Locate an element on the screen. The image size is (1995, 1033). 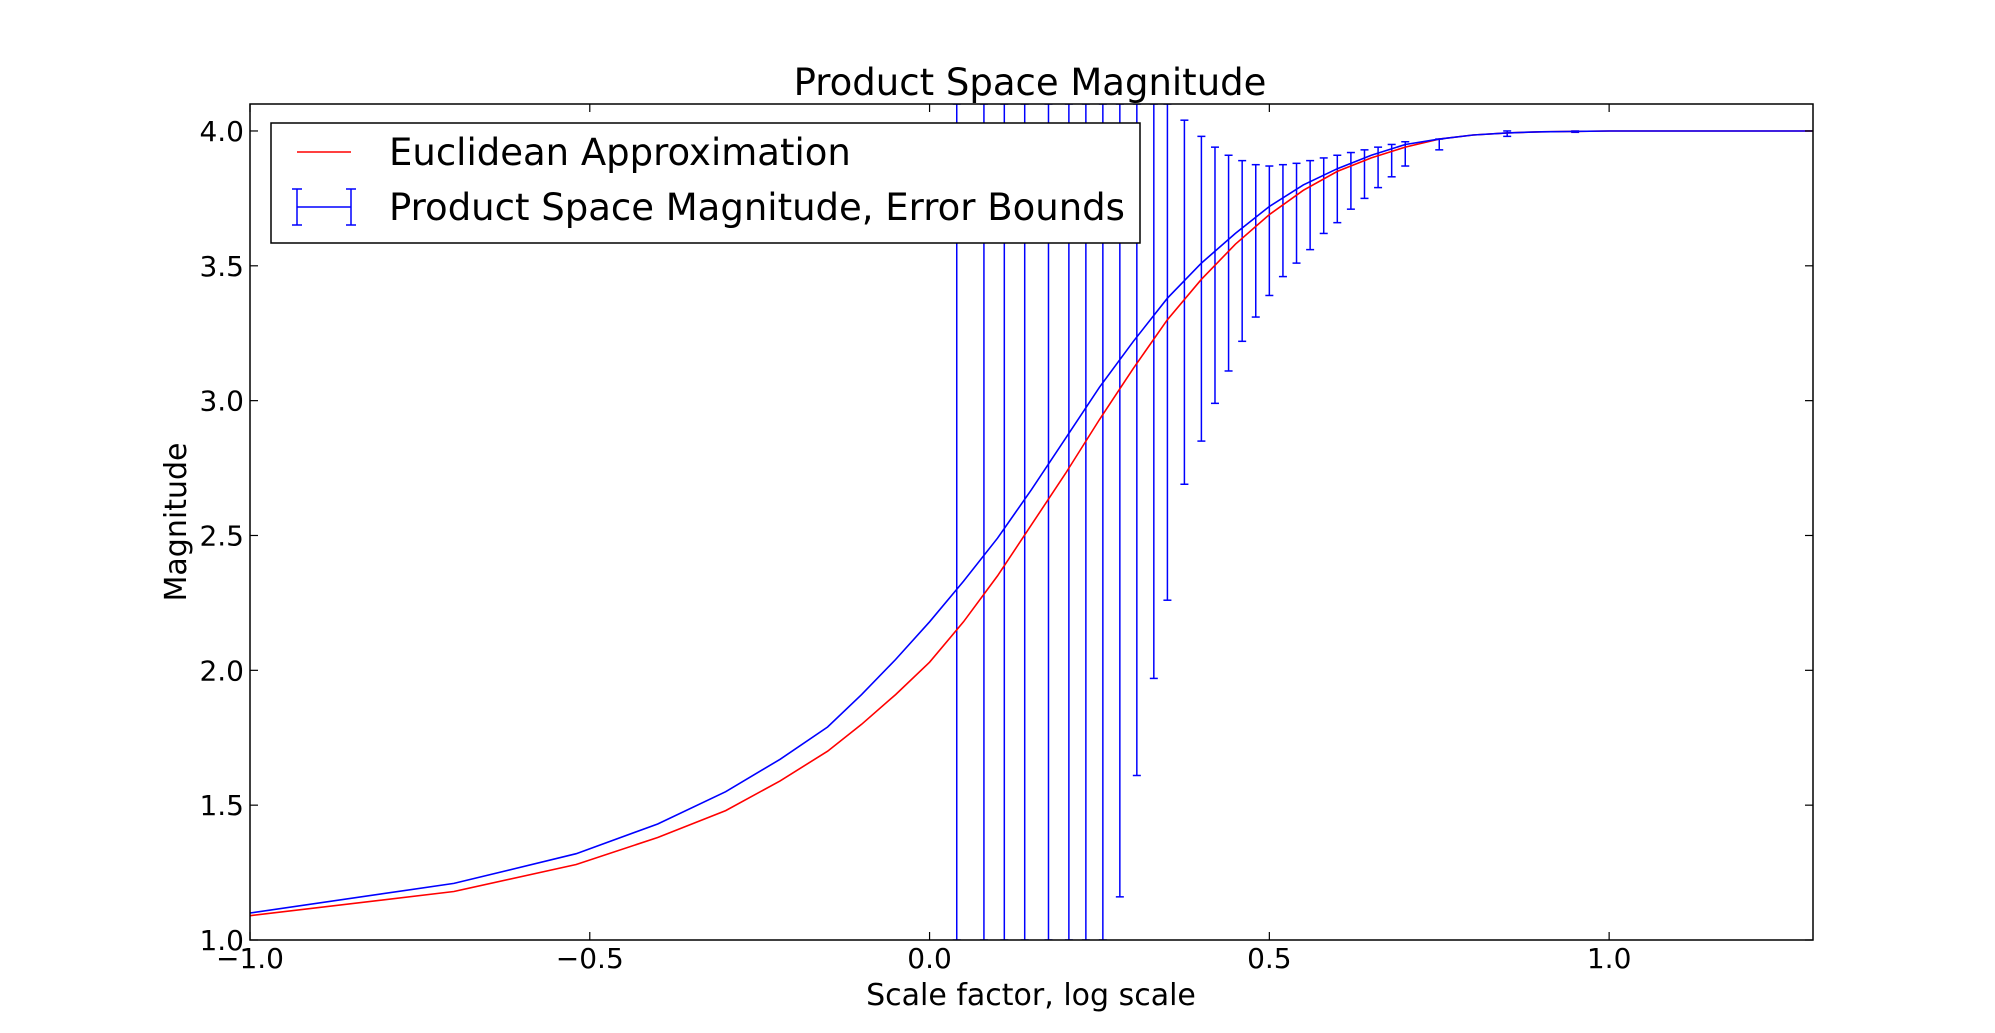
y-tick-label: 3.5 is located at coordinates (221, 266).